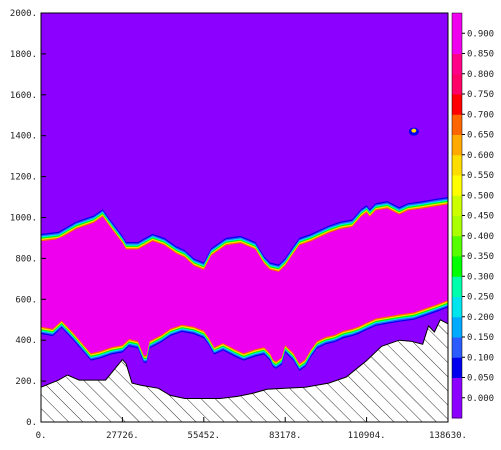  I want to click on colorbar-label: 0.700, so click(480, 115).